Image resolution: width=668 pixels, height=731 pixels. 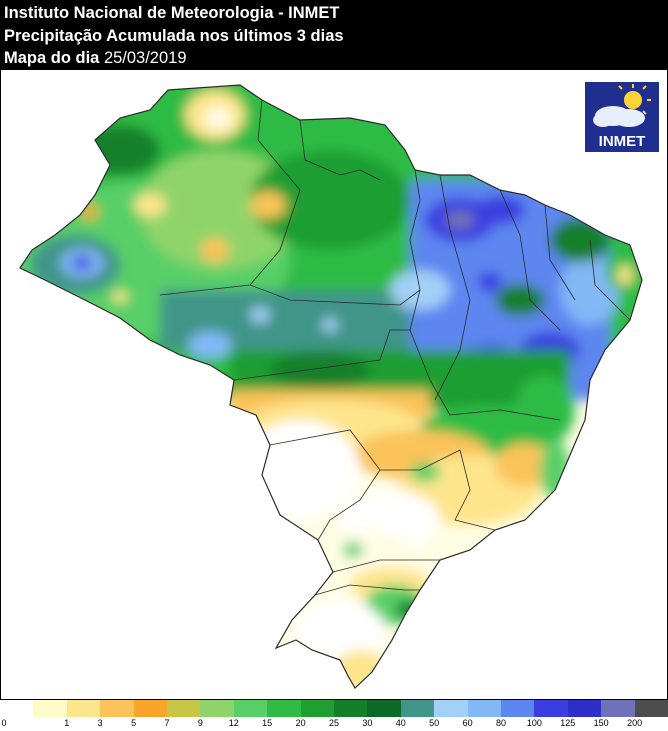 I want to click on legend-tick-label: 40, so click(x=400, y=723).